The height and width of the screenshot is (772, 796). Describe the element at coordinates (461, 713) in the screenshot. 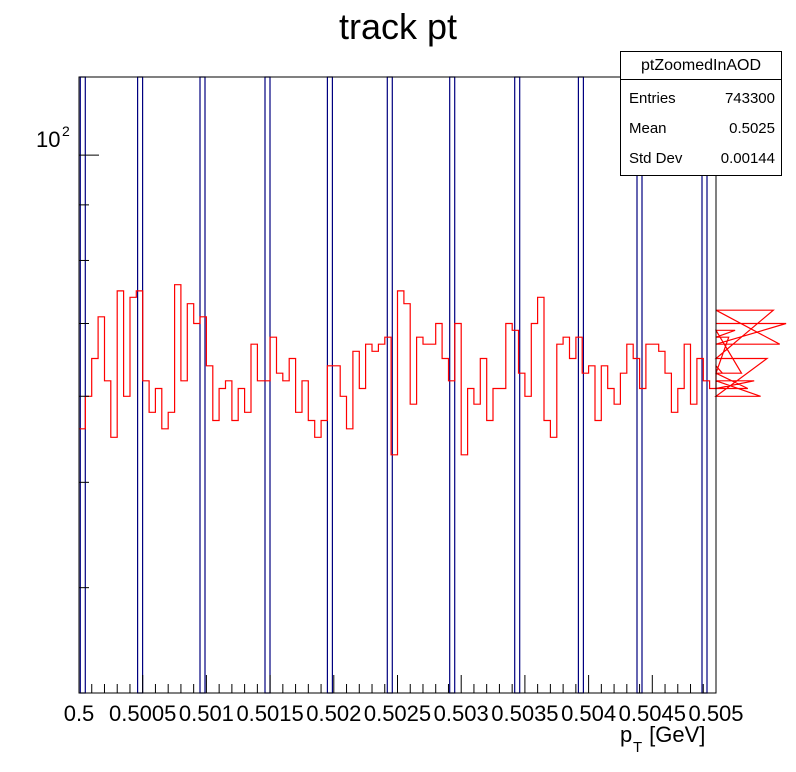

I see `x-tick-label: 0.503` at that location.